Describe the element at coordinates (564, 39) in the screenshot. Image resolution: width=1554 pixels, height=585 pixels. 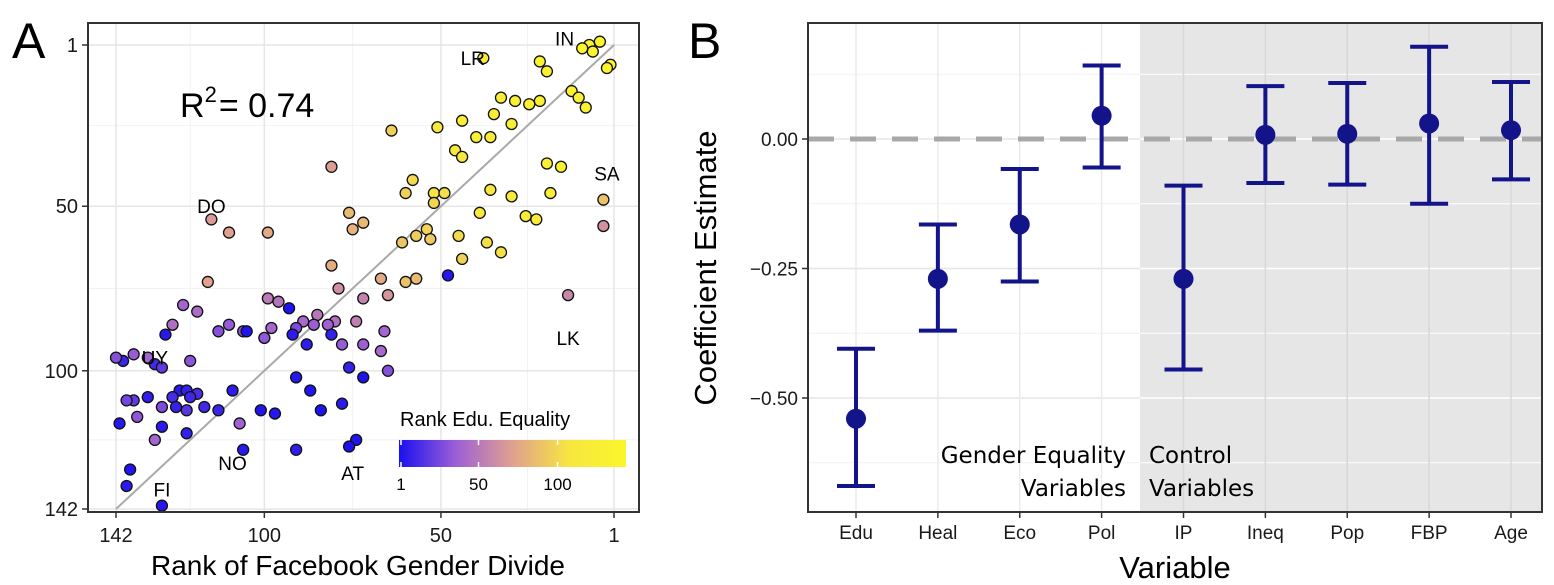
I see `point-label: IN` at that location.